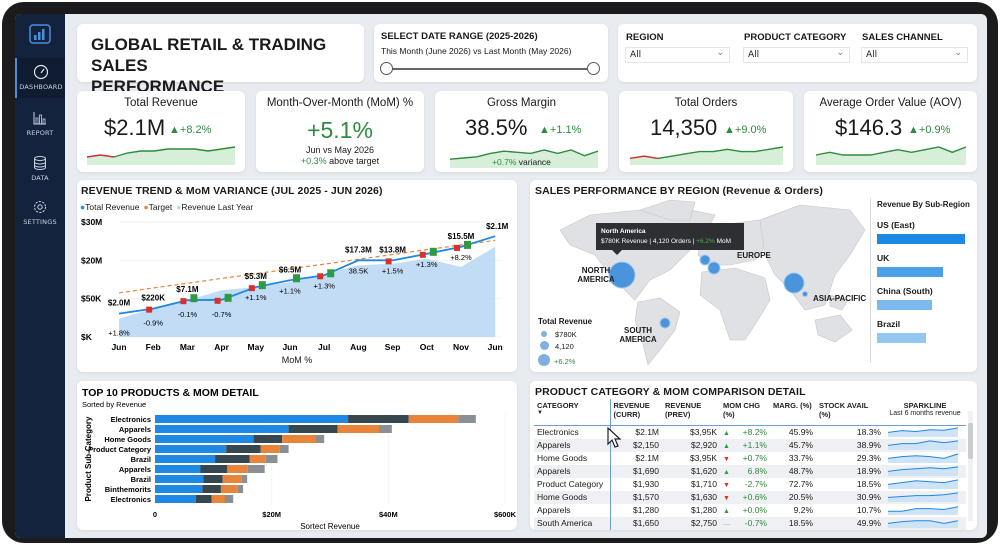  Describe the element at coordinates (750, 497) in the screenshot. I see `table-row: Home Goods $1,570 $1,630 ▼ +0.6% 20.5% 30.9%` at that location.